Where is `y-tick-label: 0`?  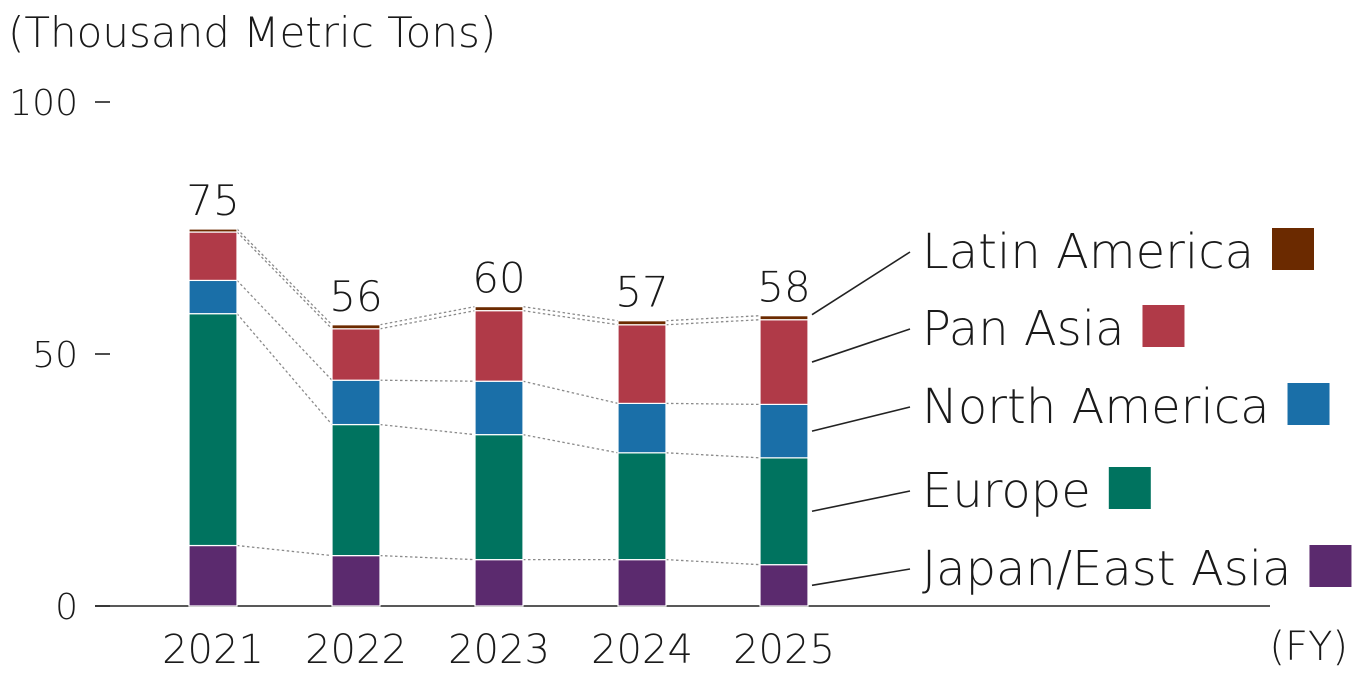
y-tick-label: 0 is located at coordinates (66, 607).